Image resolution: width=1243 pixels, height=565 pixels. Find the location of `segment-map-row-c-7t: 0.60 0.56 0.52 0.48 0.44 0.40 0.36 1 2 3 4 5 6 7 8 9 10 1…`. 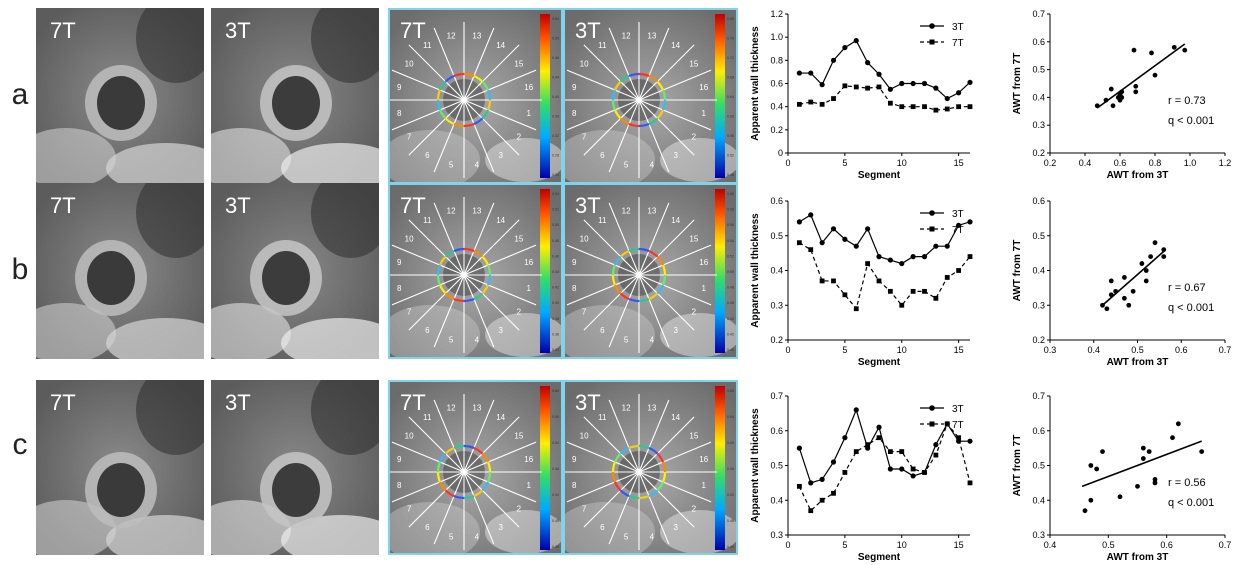

segment-map-row-c-7t: 0.60 0.56 0.52 0.48 0.44 0.40 0.36 1 2 3 4 5 6 7 8 9 10 1… is located at coordinates (475, 467).